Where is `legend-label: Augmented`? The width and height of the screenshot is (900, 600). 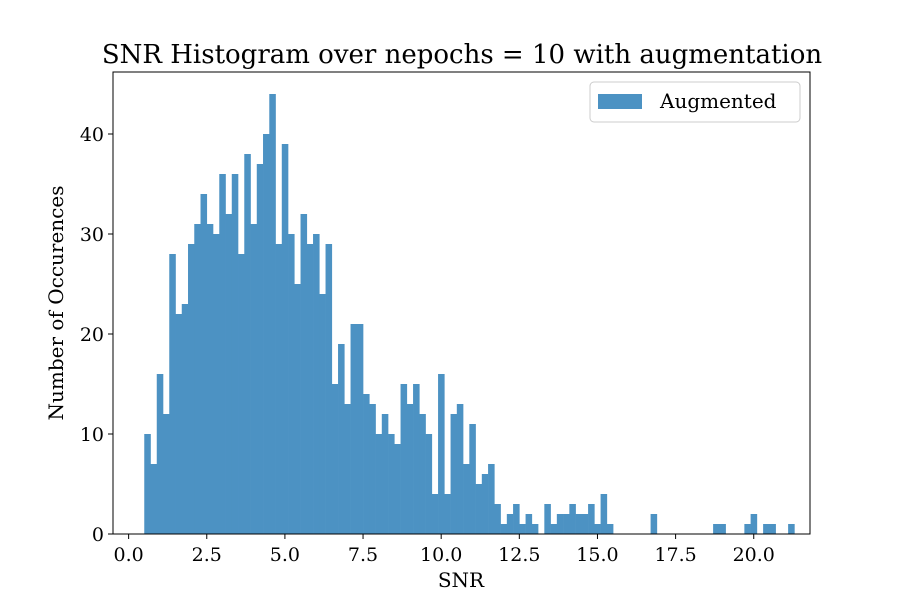 legend-label: Augmented is located at coordinates (718, 101).